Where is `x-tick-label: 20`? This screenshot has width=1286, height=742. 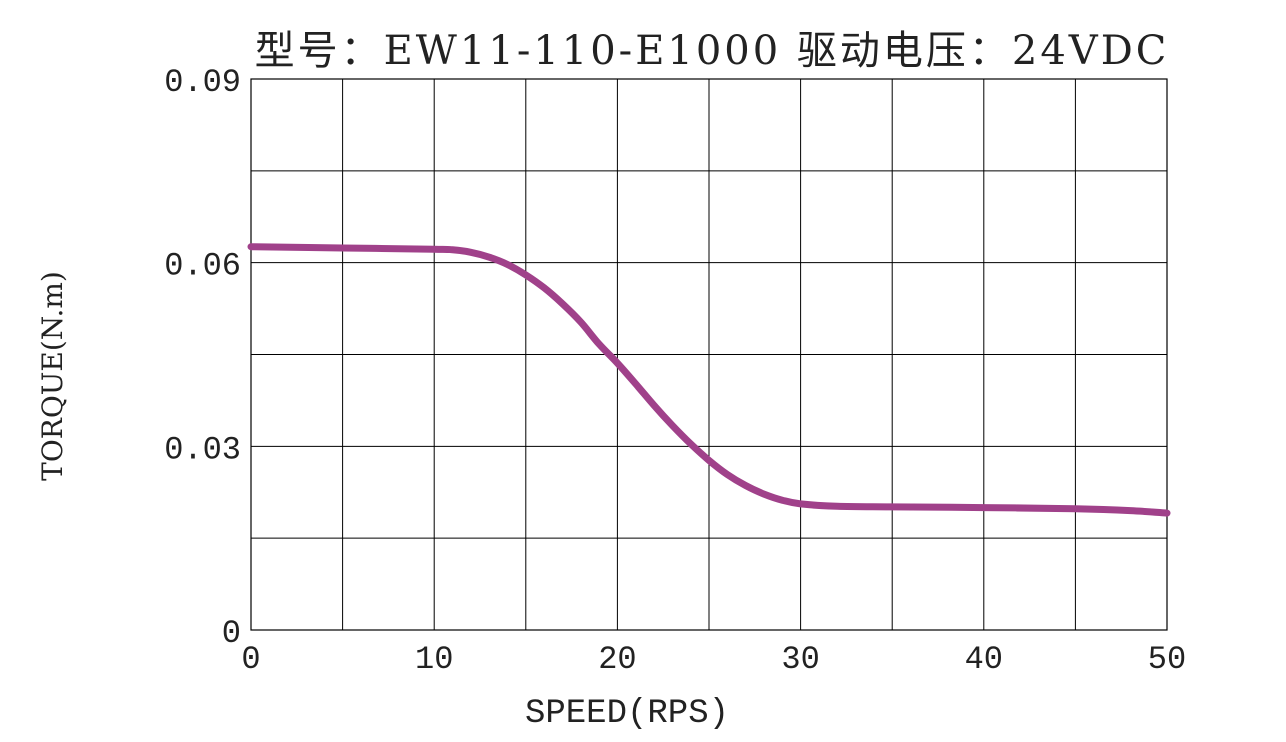
x-tick-label: 20 is located at coordinates (617, 659).